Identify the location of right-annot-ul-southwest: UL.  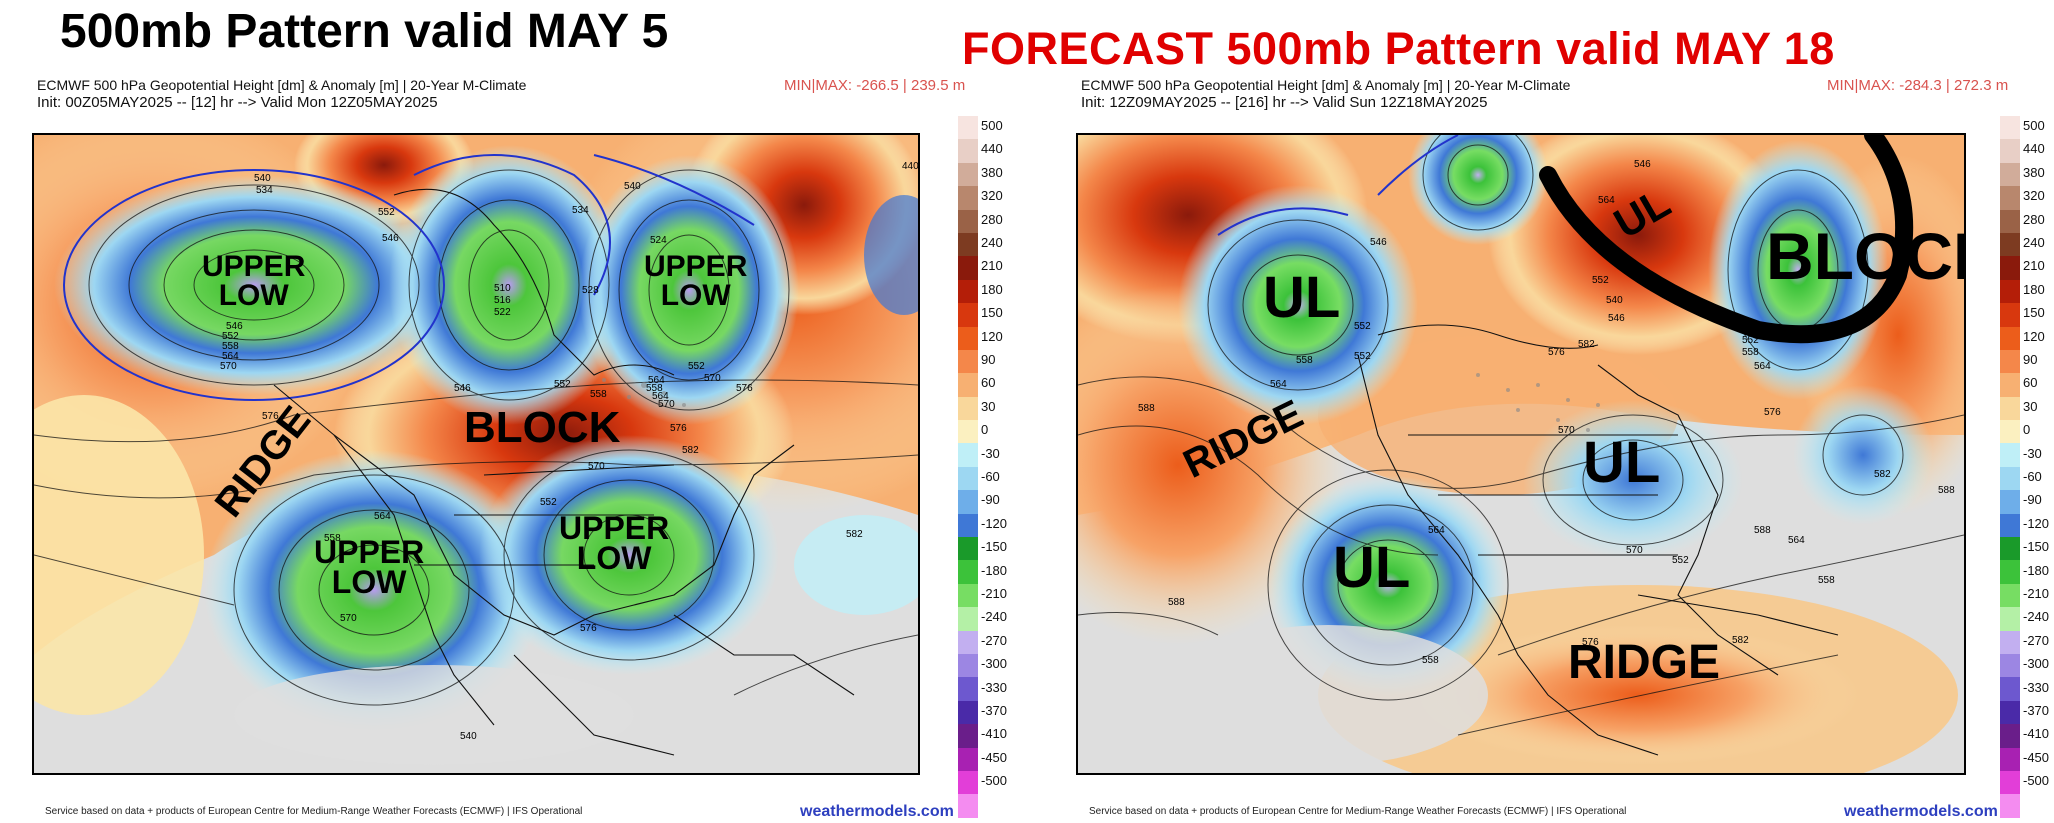
(1372, 567).